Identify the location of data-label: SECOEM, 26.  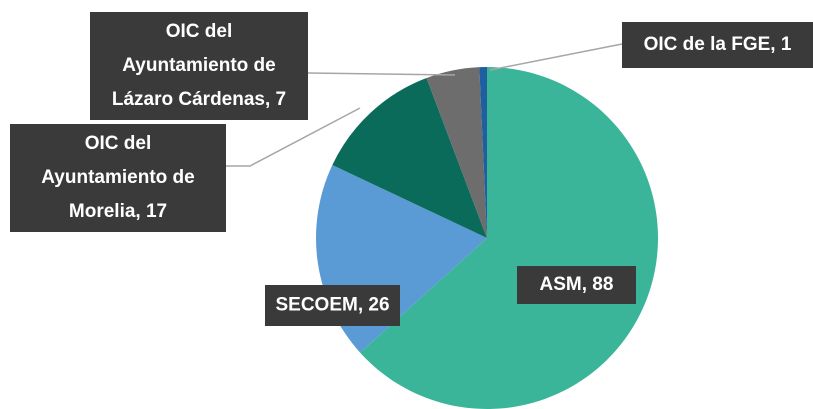
(332, 305).